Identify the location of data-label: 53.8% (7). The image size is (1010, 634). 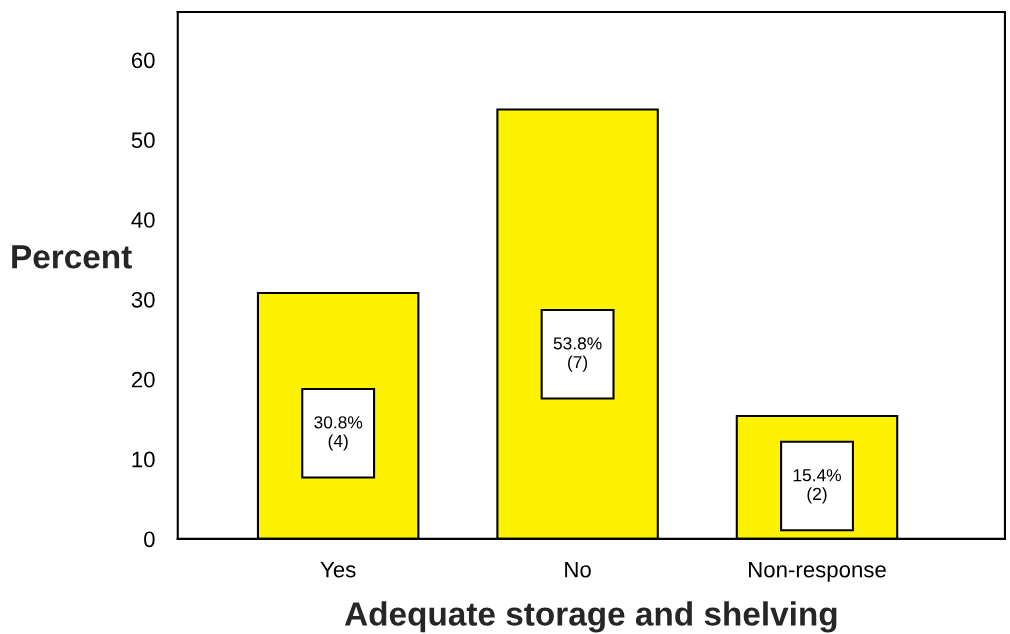
(577, 354).